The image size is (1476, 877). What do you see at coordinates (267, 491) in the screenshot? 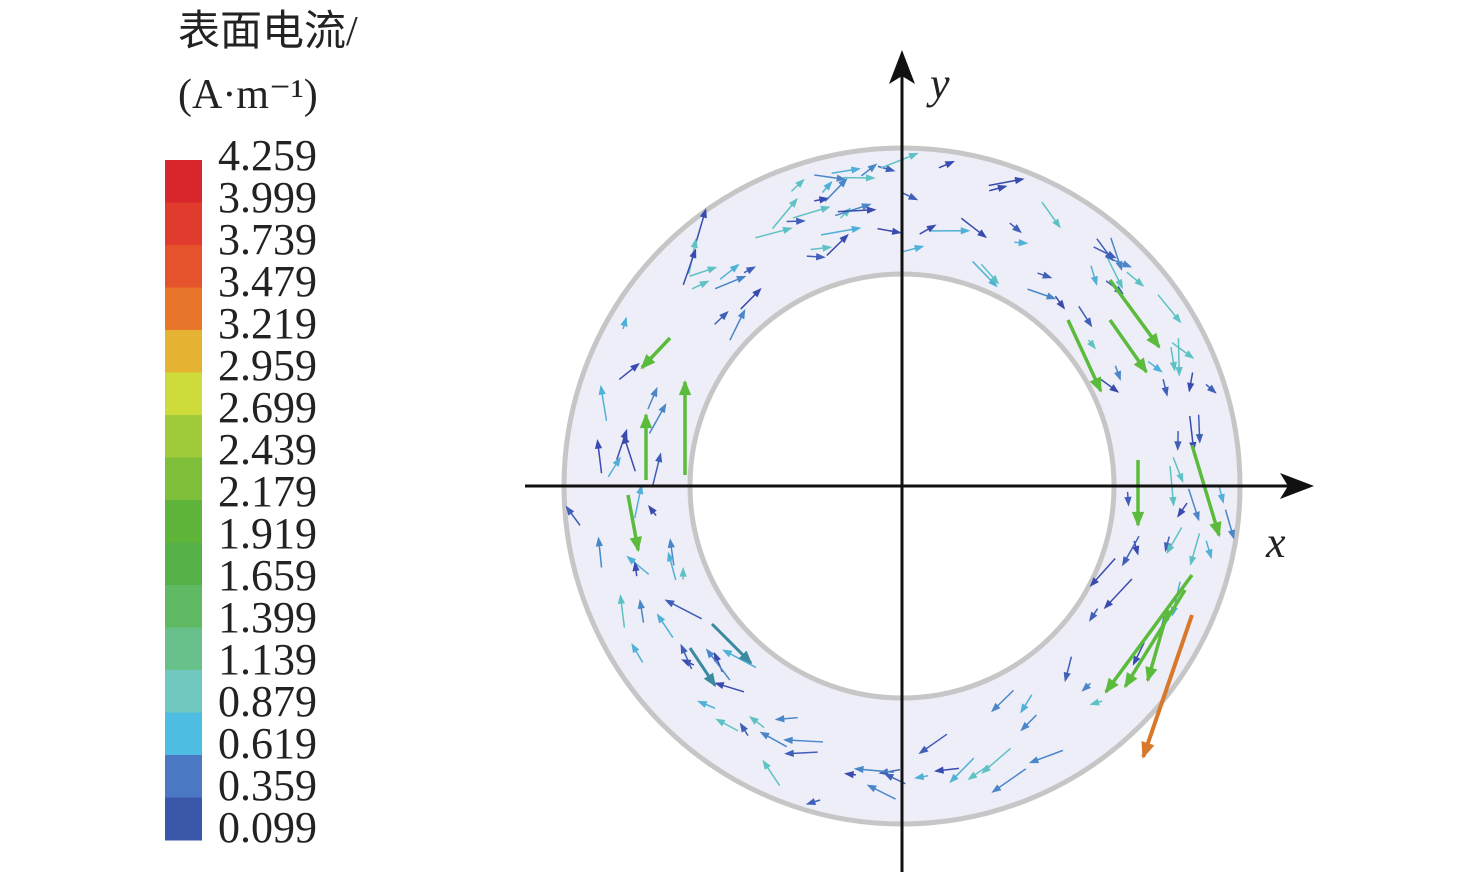
I see `colorbar-label: 2.179` at bounding box center [267, 491].